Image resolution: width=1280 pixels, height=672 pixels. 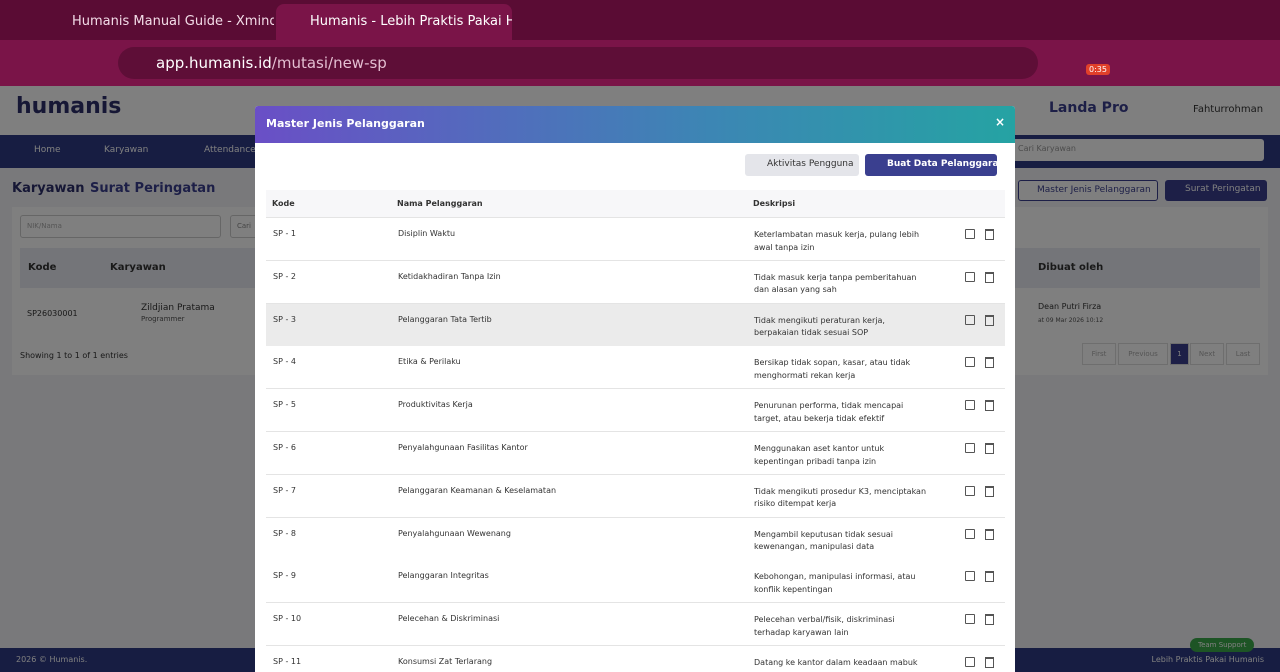 What do you see at coordinates (440, 203) in the screenshot?
I see `column-header: Nama Pelanggaran` at bounding box center [440, 203].